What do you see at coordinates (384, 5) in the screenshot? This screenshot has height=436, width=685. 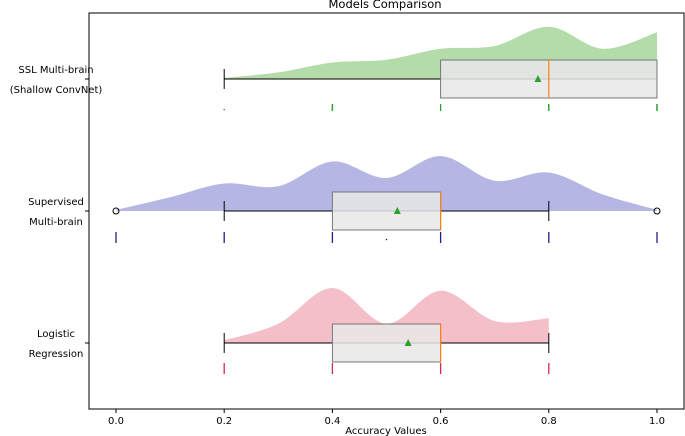 I see `chart-title: Models Comparison` at bounding box center [384, 5].